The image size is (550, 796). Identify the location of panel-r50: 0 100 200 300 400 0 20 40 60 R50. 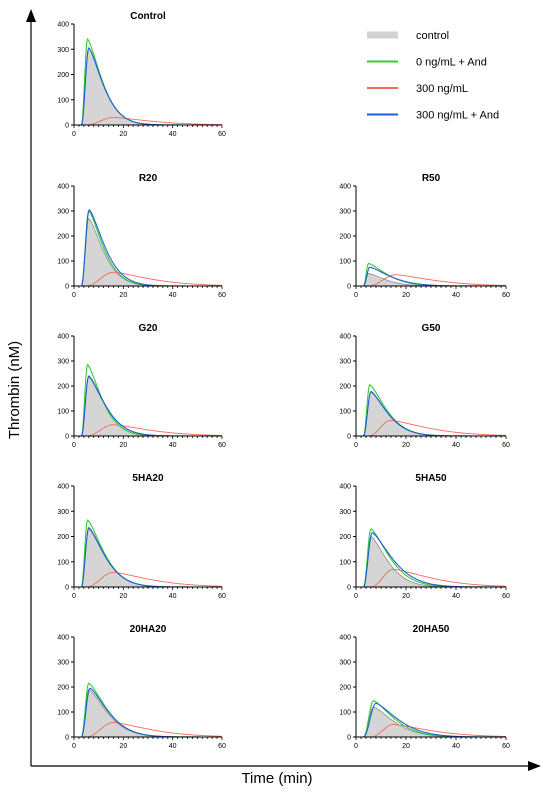
(424, 236).